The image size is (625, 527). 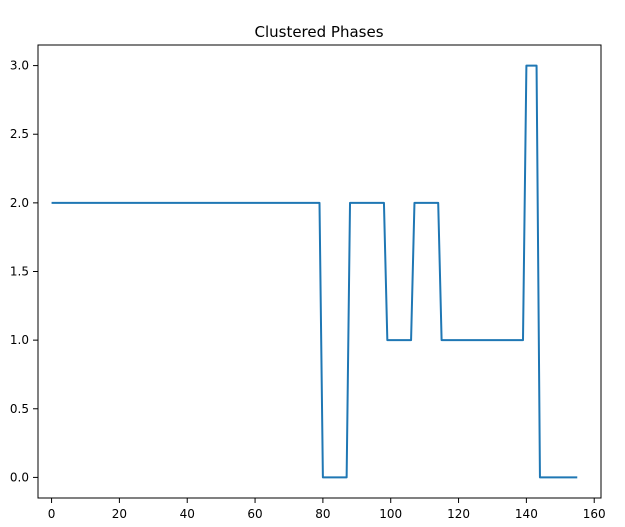 What do you see at coordinates (19, 409) in the screenshot?
I see `y-tick-label: 0.5` at bounding box center [19, 409].